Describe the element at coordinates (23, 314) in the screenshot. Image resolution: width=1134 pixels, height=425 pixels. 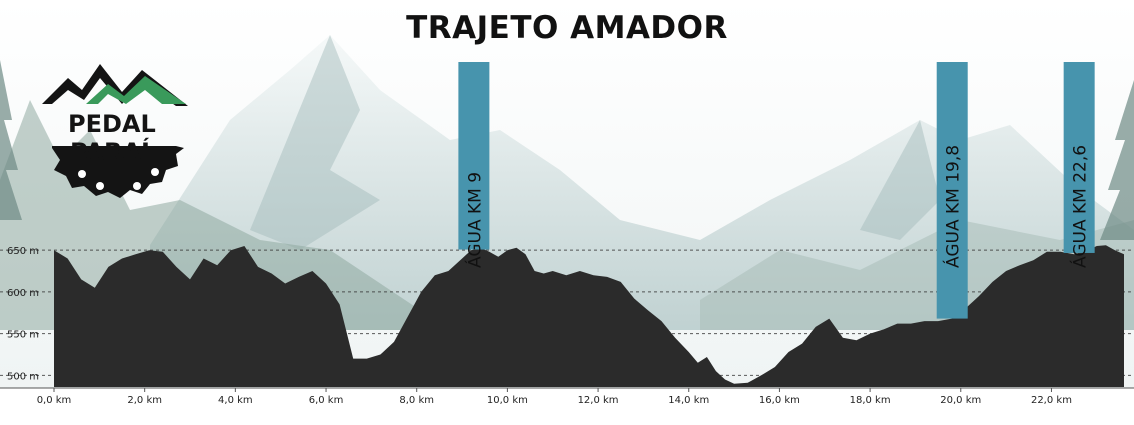
I see `y-axis: 500 m 550 m 600 m 650 m` at that location.